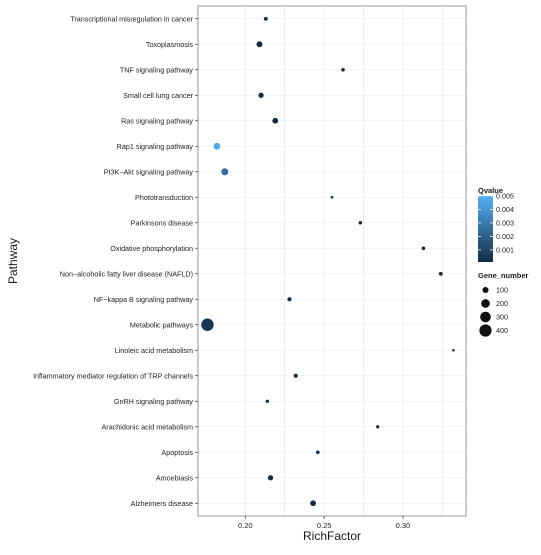 The image size is (541, 555). I want to click on y-tick-label: Metabolic pathways, so click(162, 324).